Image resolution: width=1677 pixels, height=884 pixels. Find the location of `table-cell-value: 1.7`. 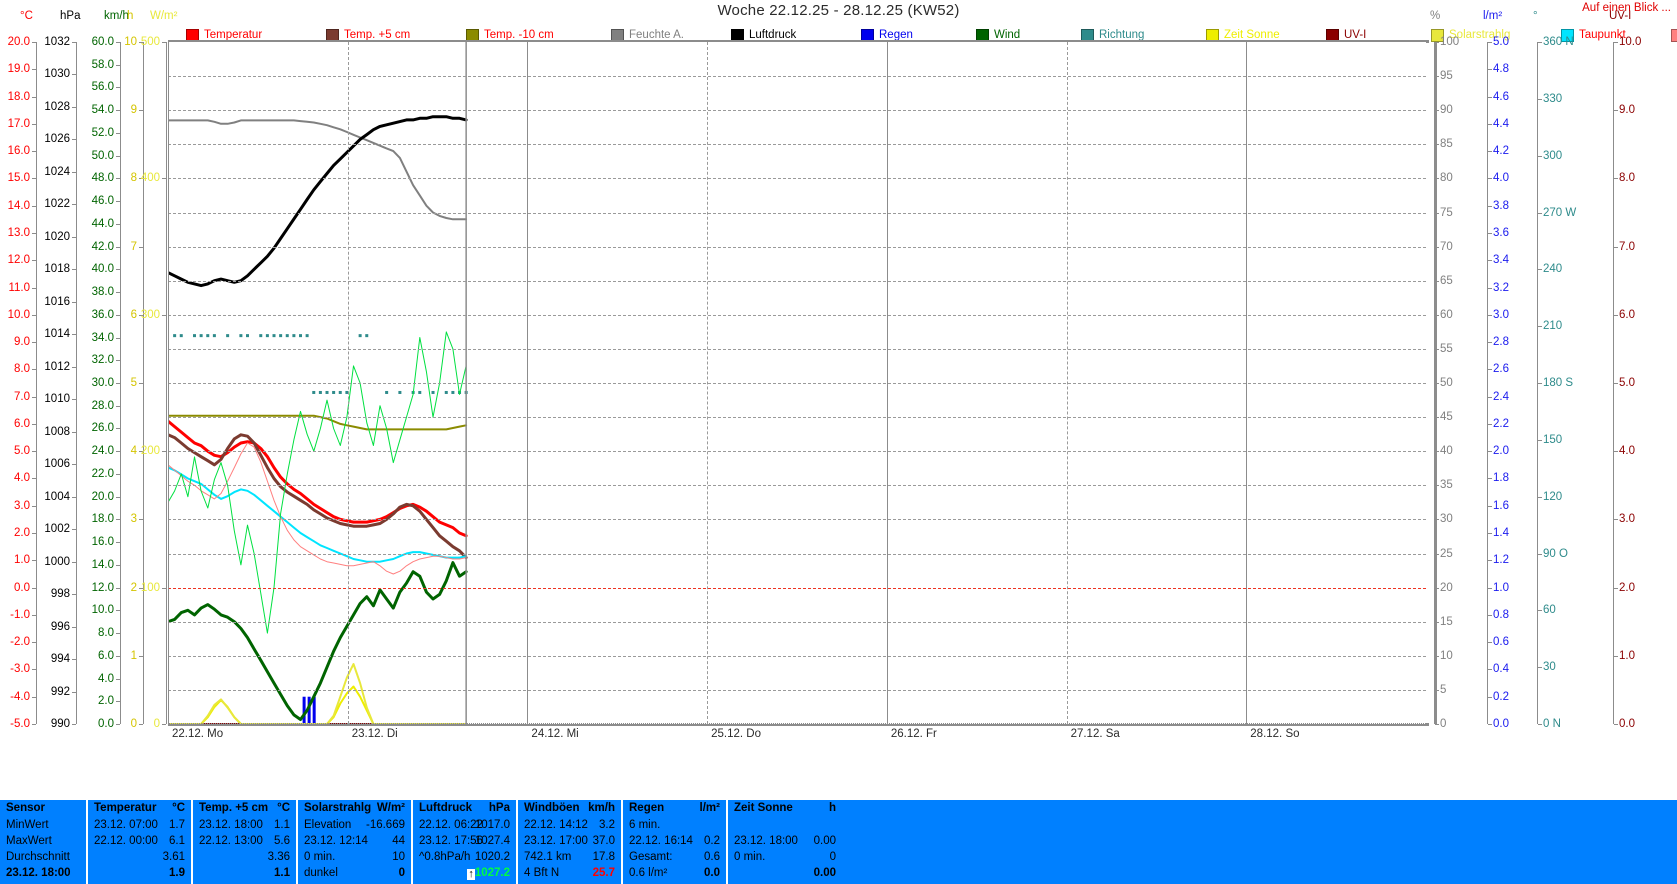

table-cell-value: 1.7 is located at coordinates (177, 825).